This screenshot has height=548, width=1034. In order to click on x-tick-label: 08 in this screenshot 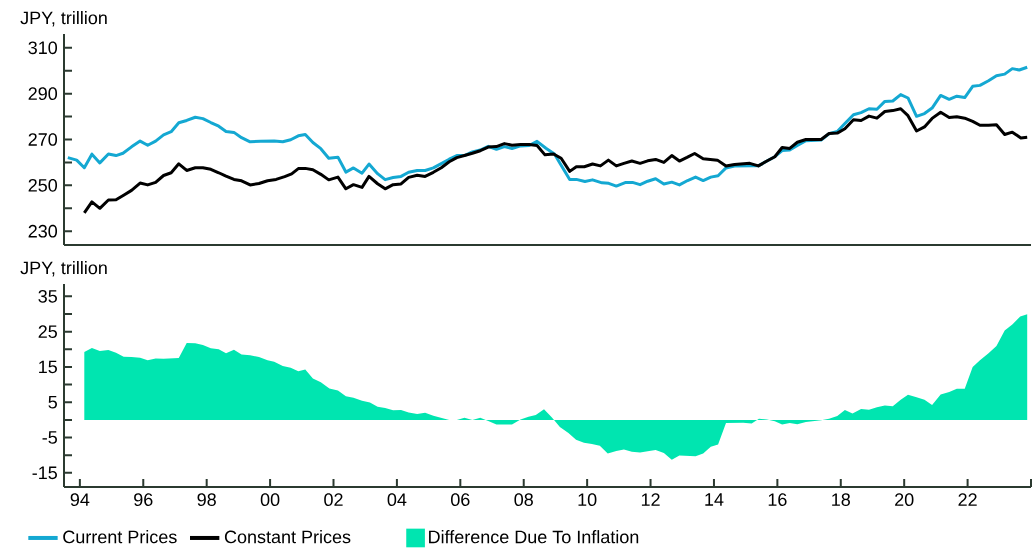, I will do `click(523, 499)`.